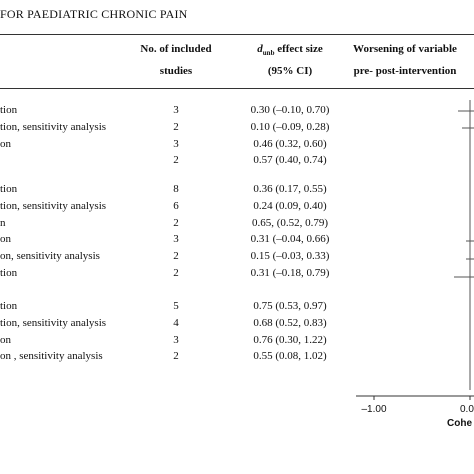 Image resolution: width=474 pixels, height=474 pixels. Describe the element at coordinates (290, 126) in the screenshot. I see `effect-cell: 0.10 (–0.09, 0.28)` at that location.